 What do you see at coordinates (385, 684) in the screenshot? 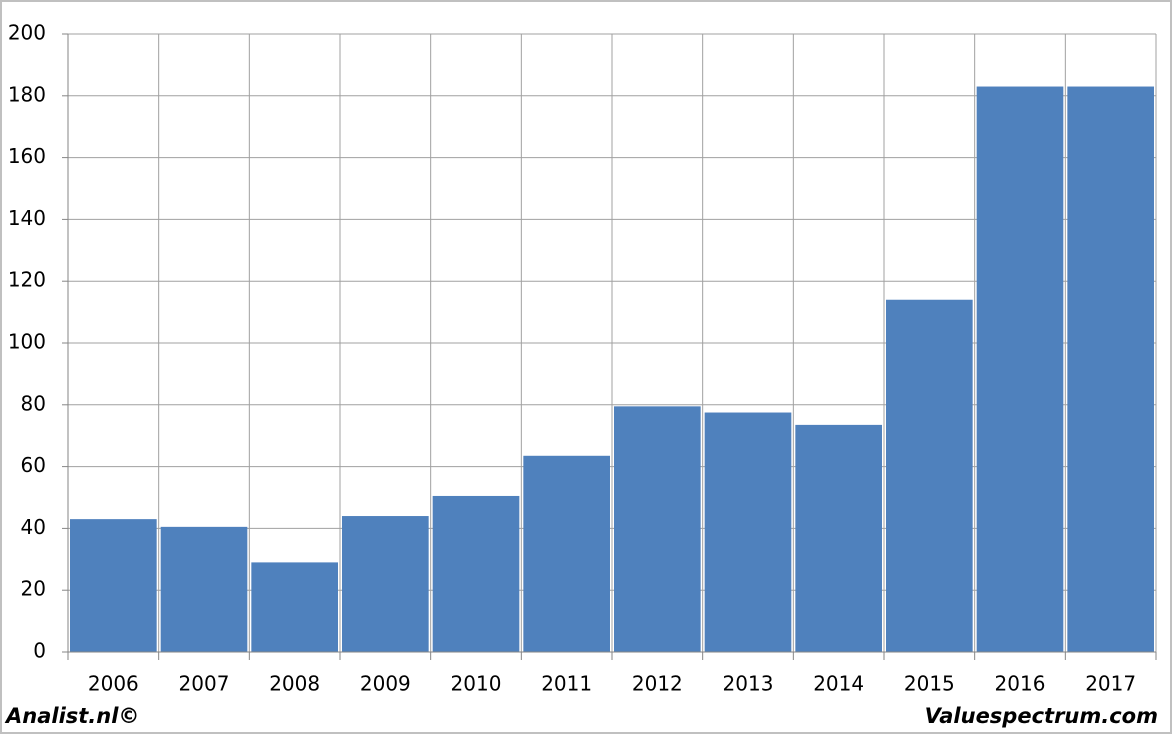
I see `x-tick-label: 2009` at bounding box center [385, 684].